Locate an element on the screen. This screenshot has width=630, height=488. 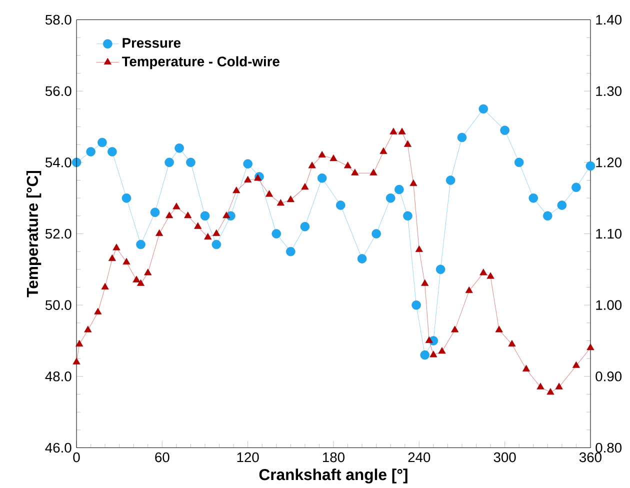
x-axis-title: Crankshaft angle [°] is located at coordinates (333, 476).